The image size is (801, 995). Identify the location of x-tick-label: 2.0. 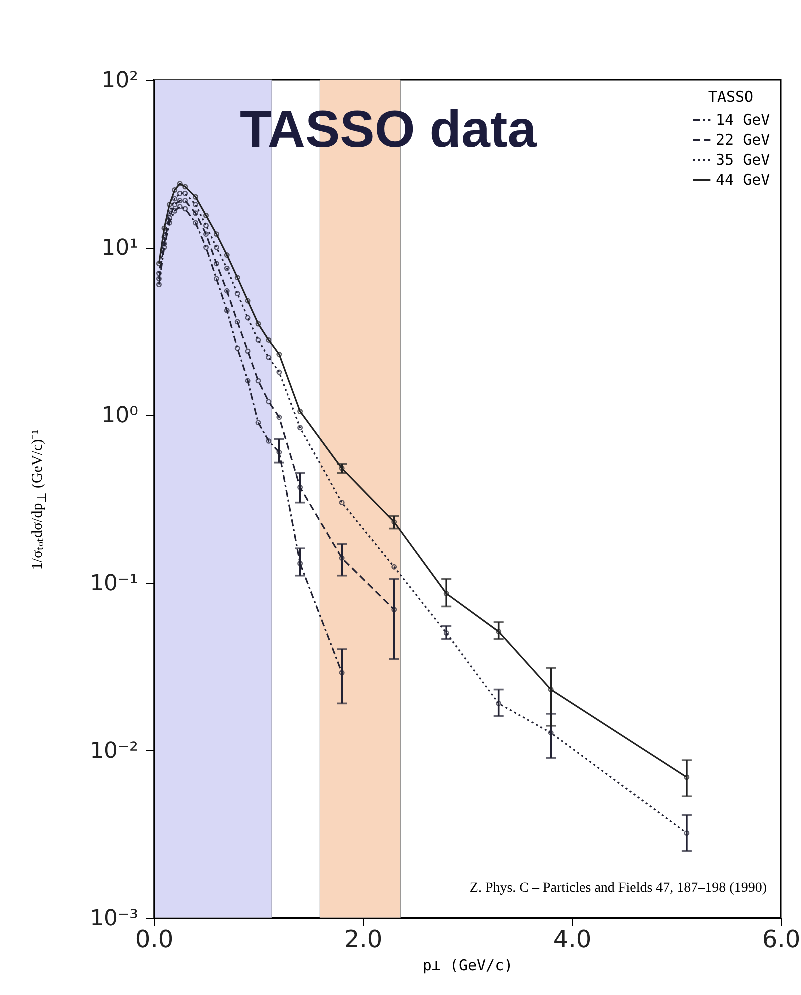
(363, 940).